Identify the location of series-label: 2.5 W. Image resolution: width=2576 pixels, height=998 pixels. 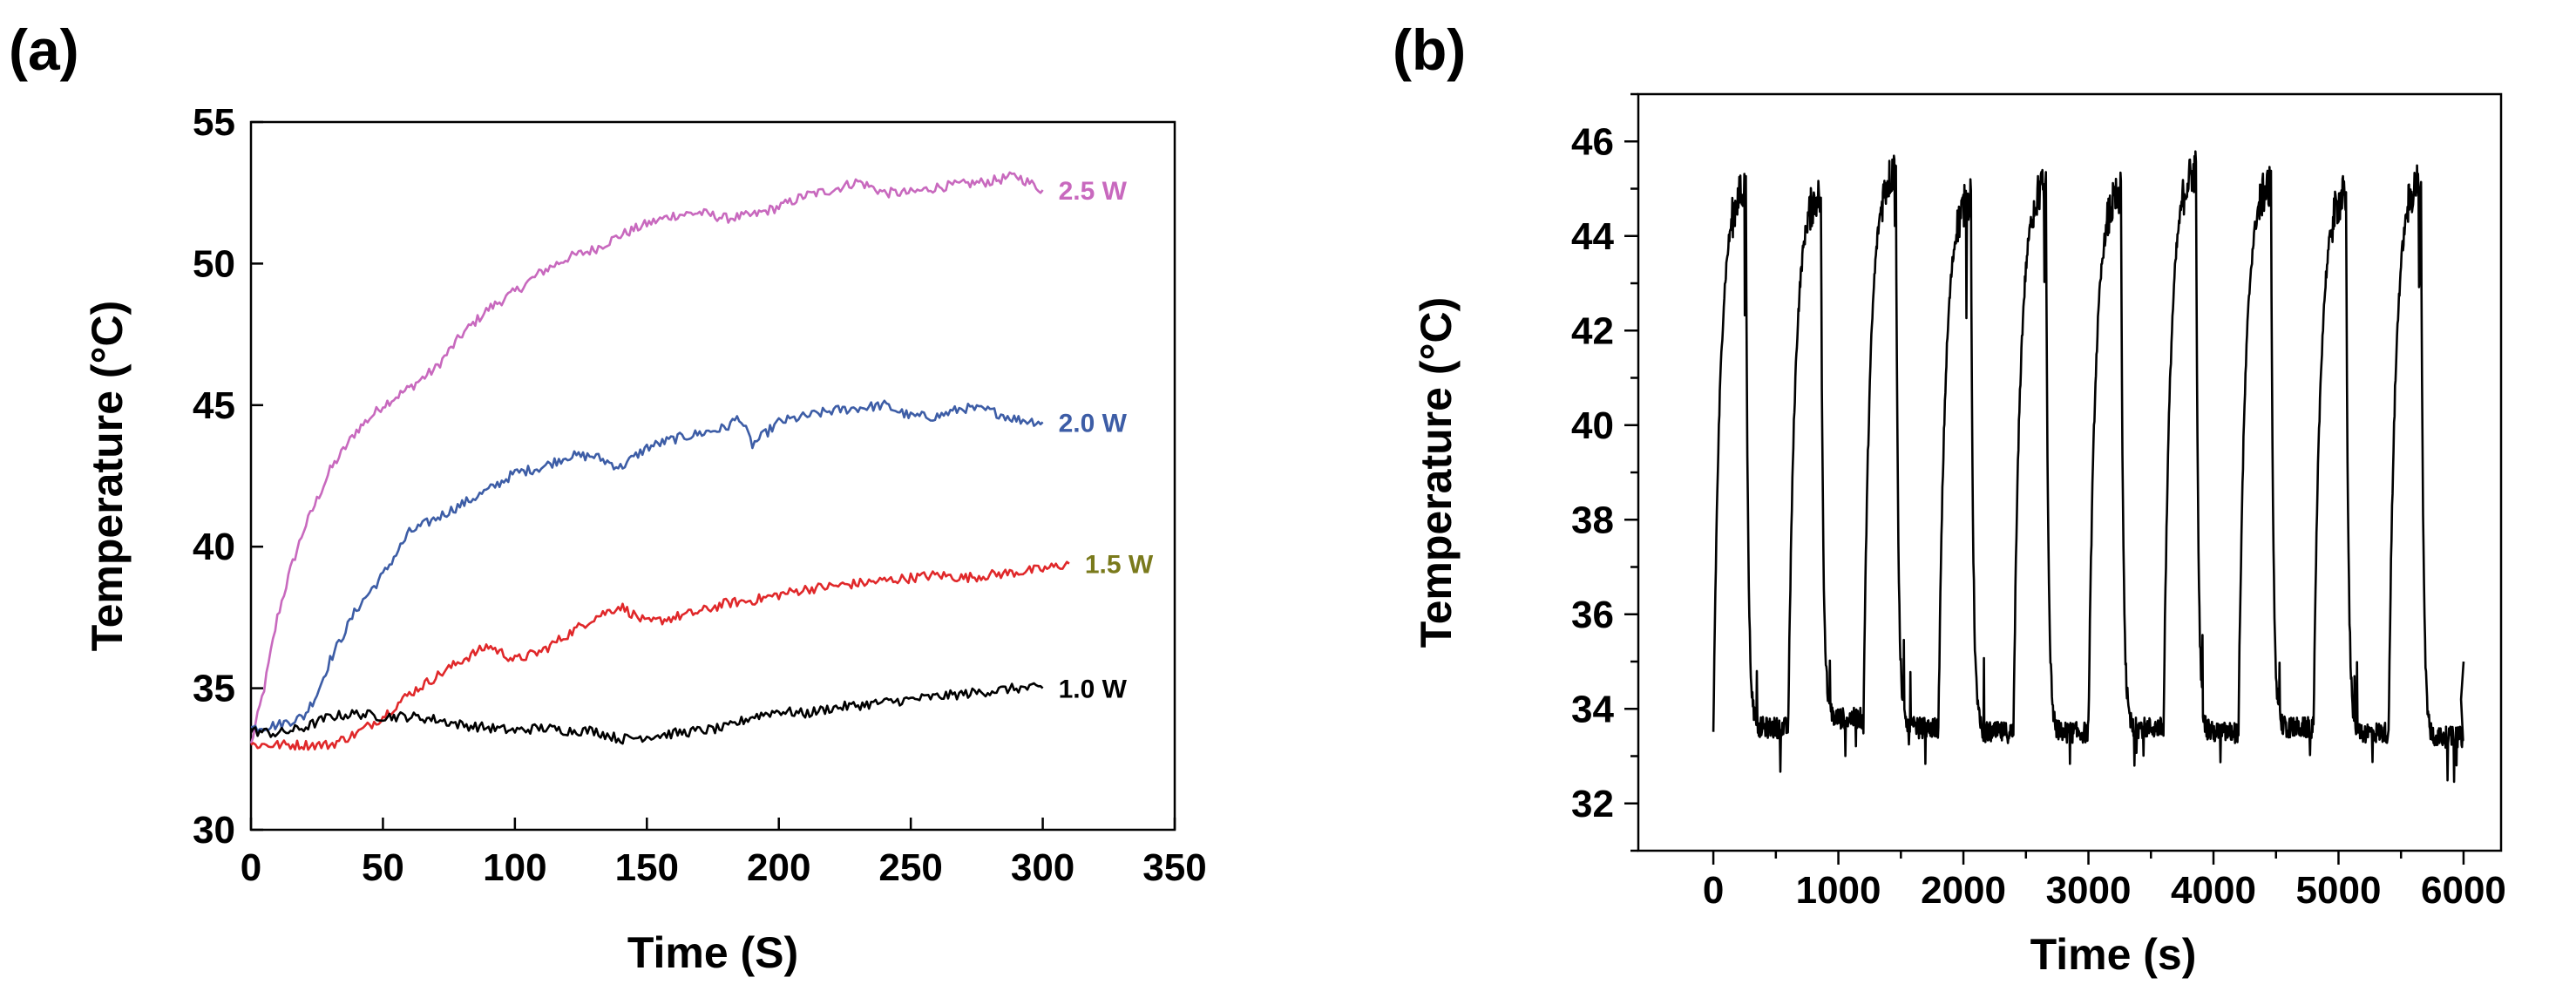
(1093, 192).